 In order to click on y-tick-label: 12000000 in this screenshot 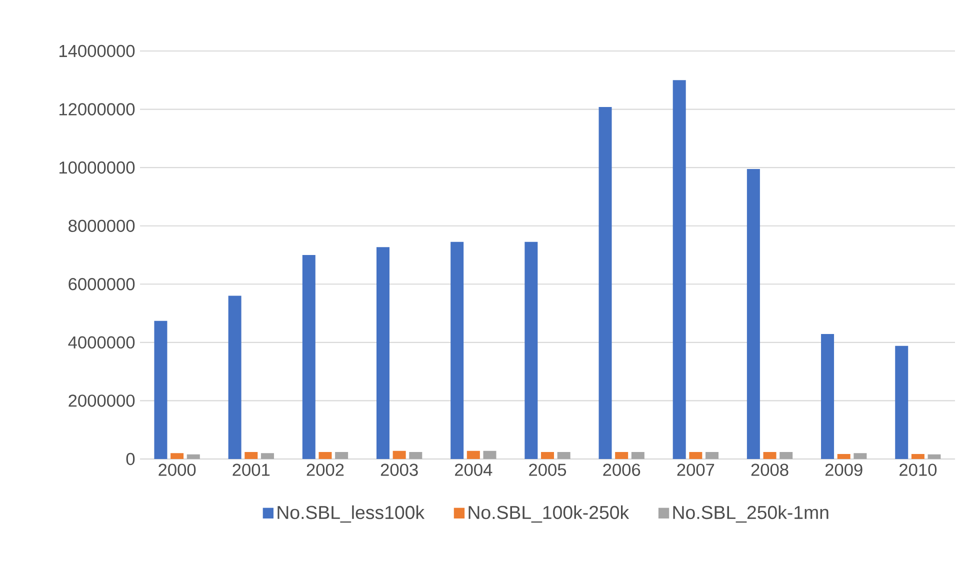, I will do `click(97, 109)`.